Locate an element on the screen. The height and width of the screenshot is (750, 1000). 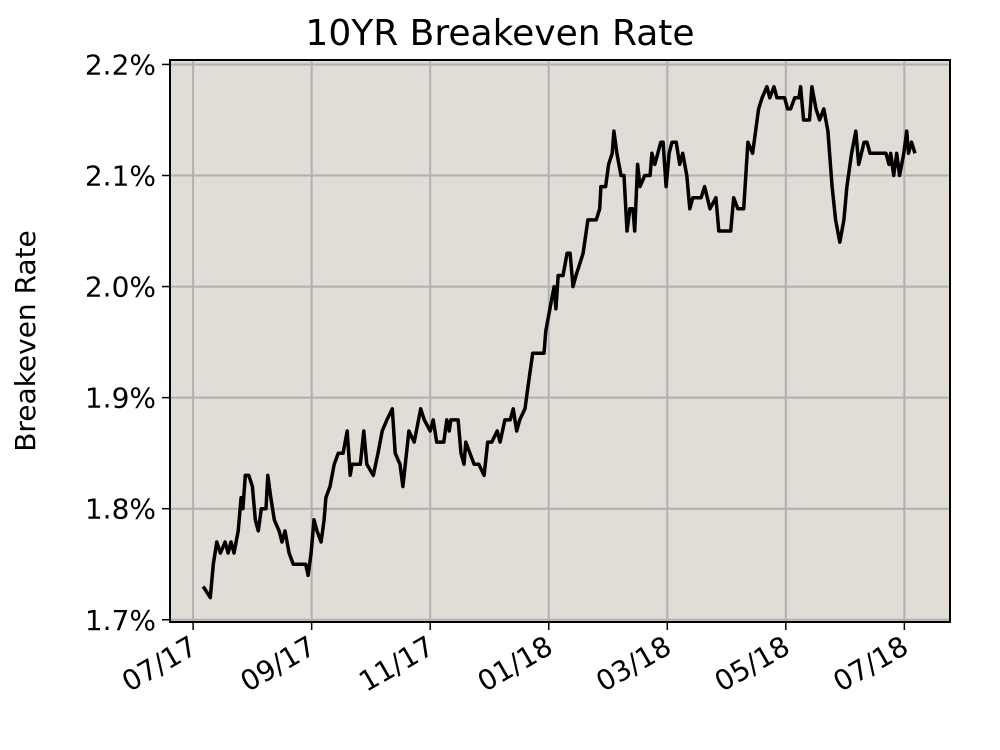
x-tick-label: 01/18 is located at coordinates (515, 663).